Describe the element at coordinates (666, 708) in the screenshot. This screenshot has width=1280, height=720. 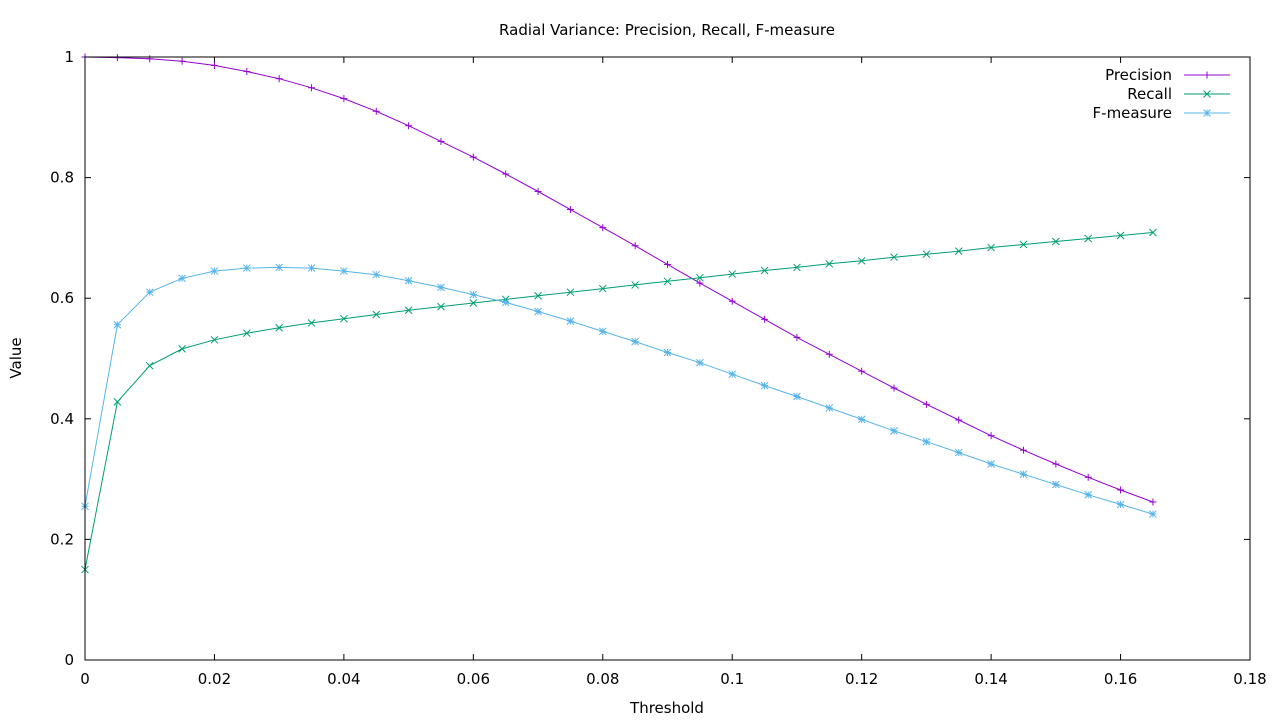
I see `x-axis-label: Threshold` at that location.